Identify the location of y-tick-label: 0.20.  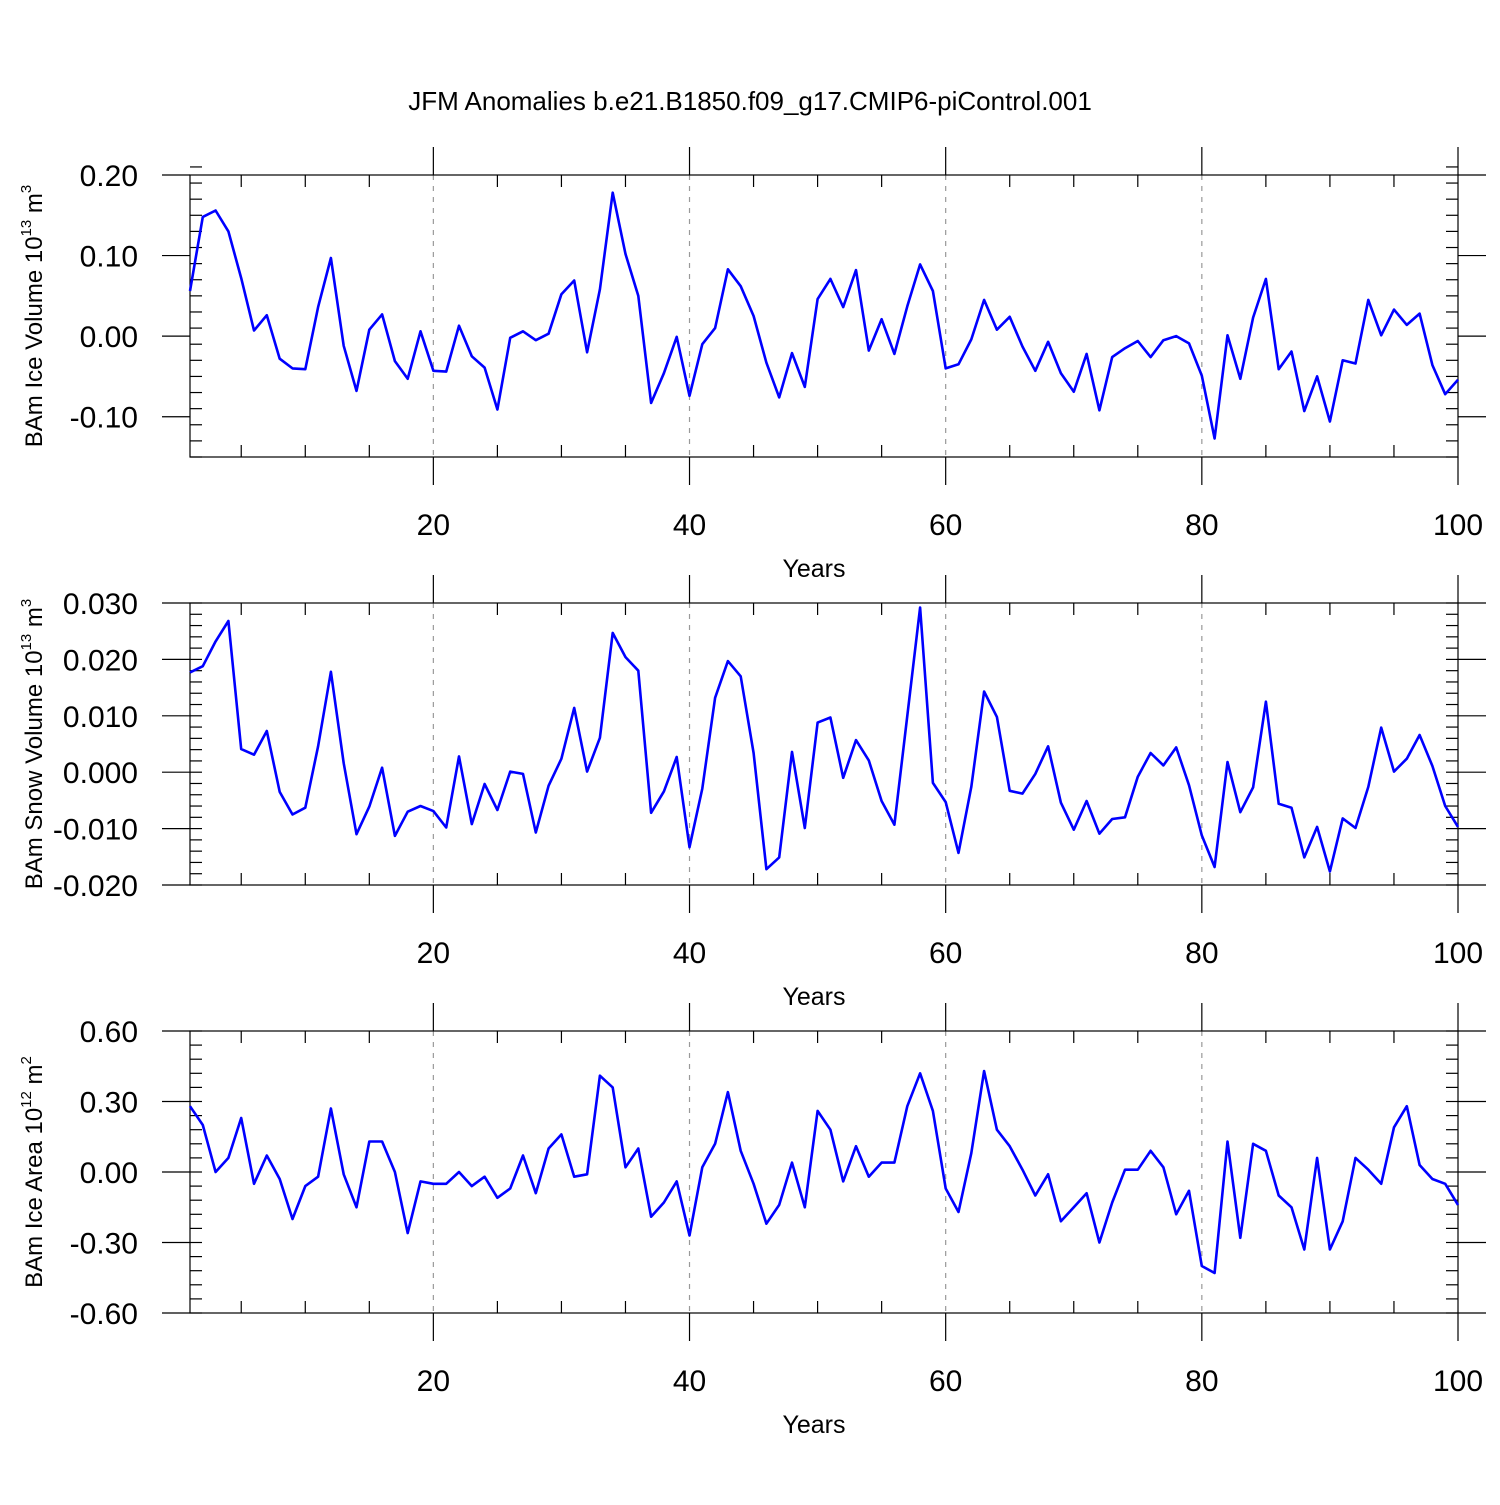
(109, 176).